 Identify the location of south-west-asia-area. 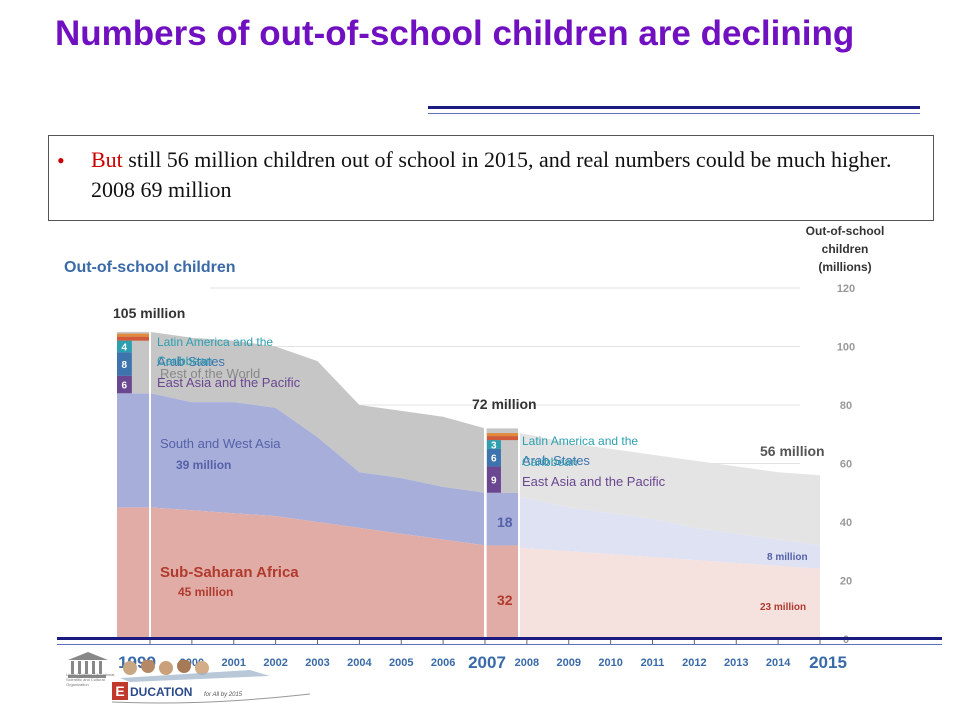
(317, 469).